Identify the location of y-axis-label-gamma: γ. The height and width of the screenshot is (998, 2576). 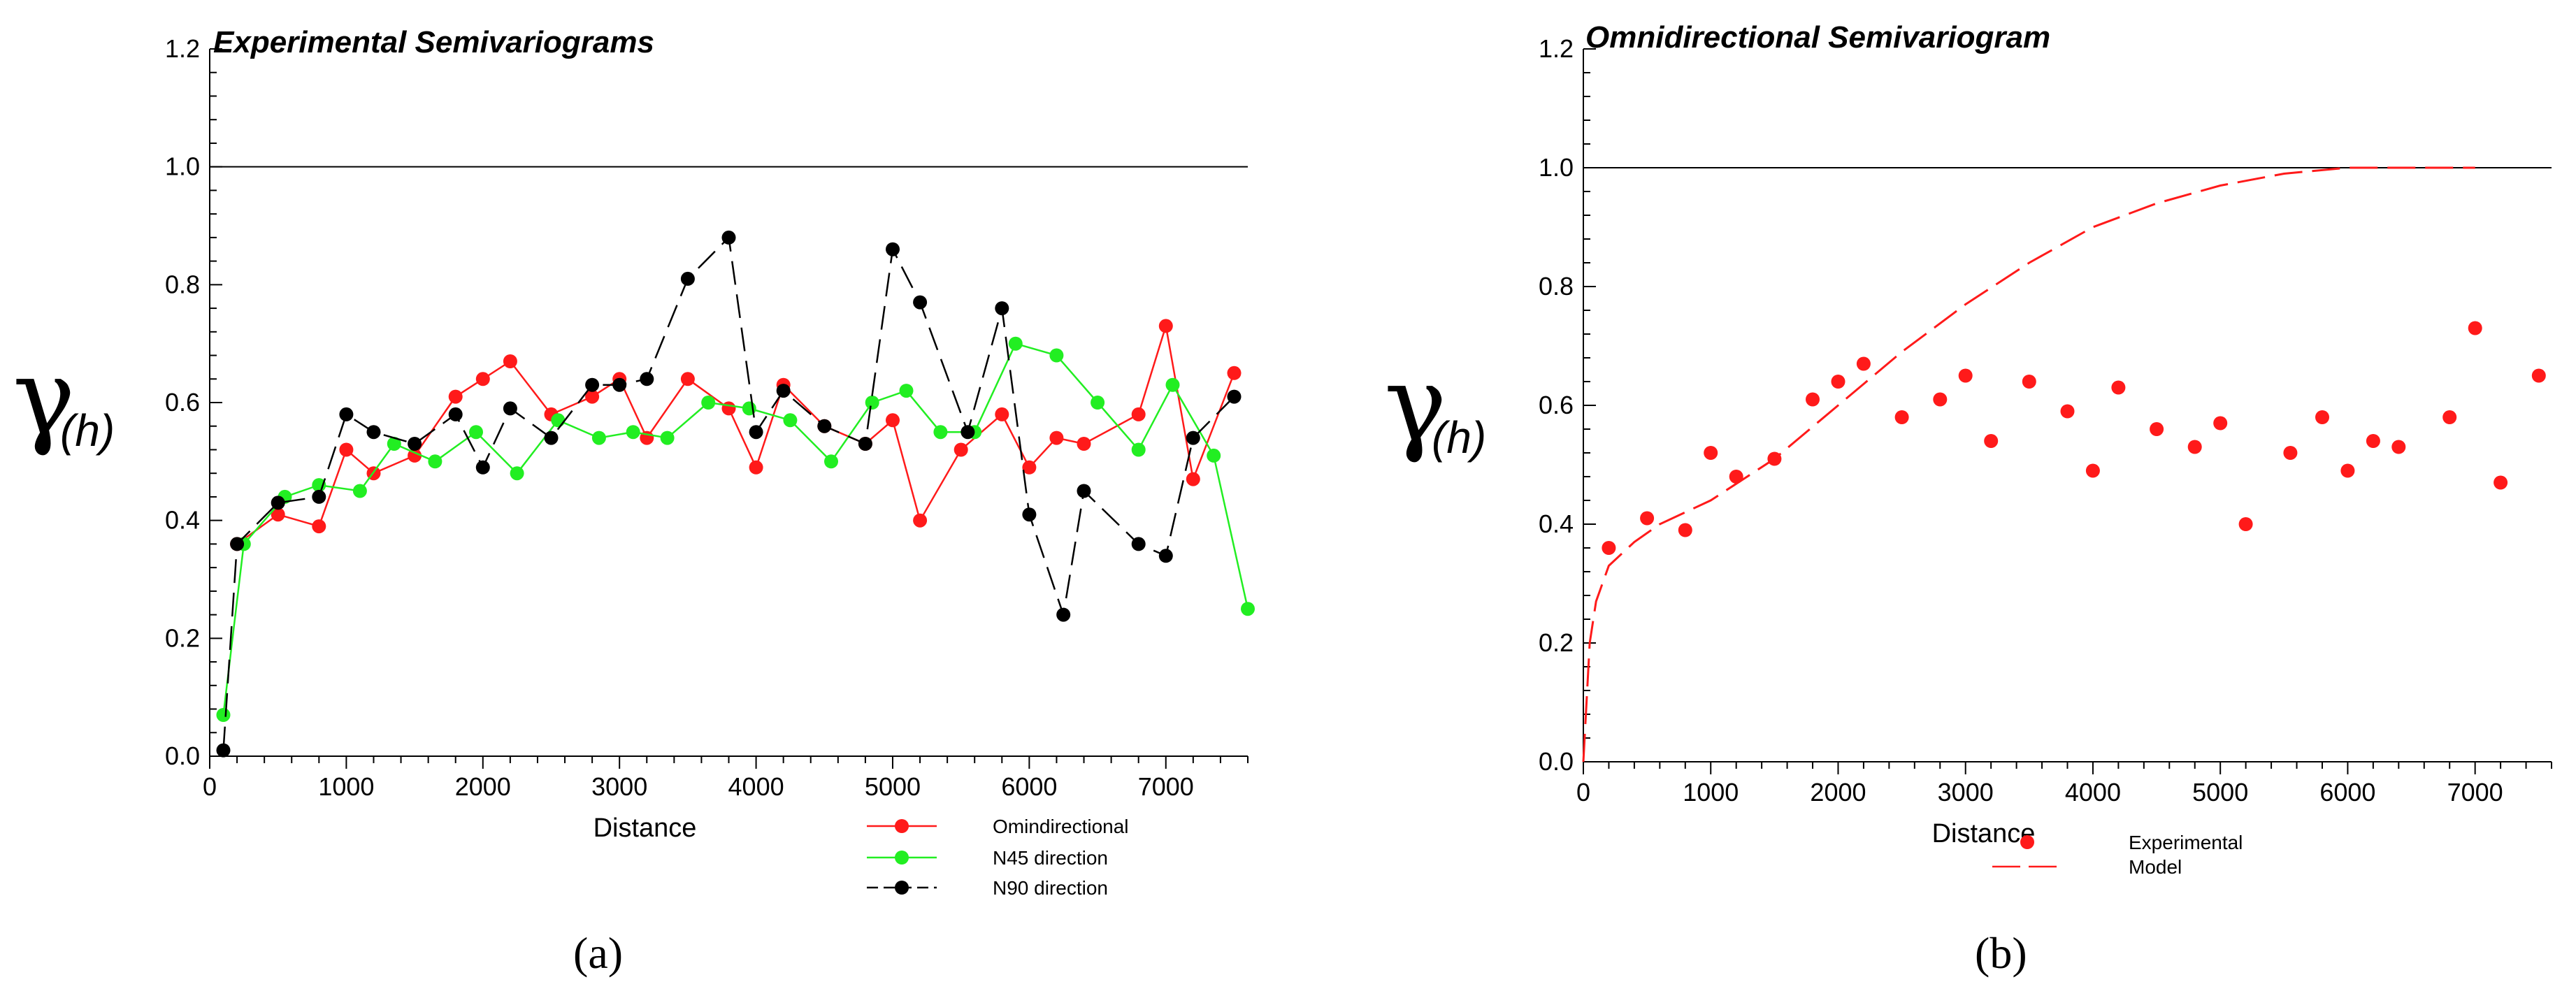
(1415, 404).